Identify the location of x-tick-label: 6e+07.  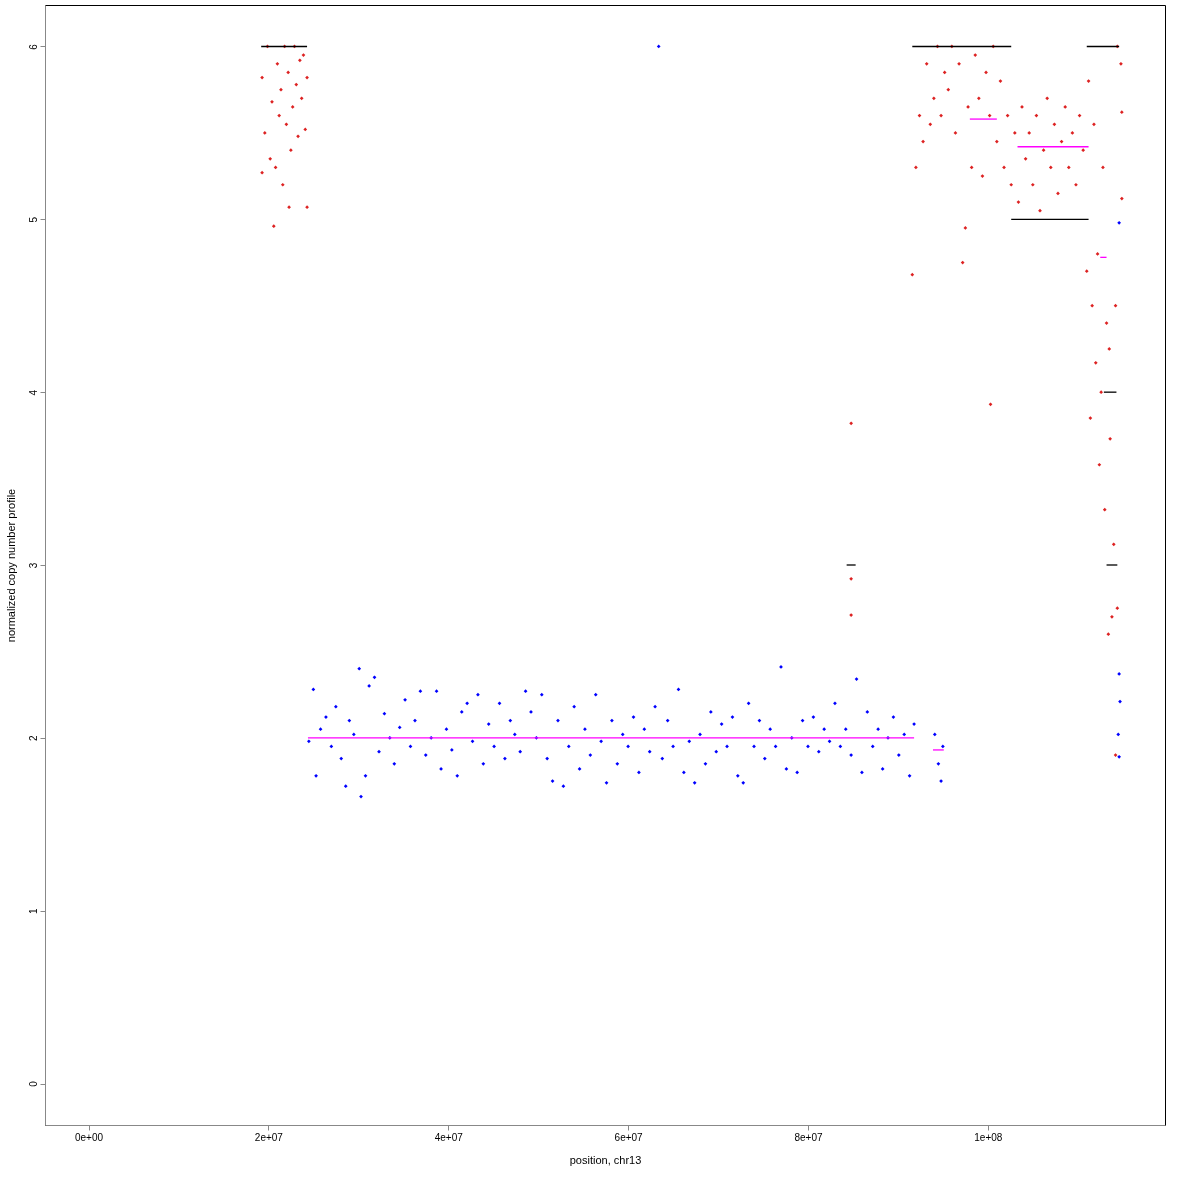
(629, 1137).